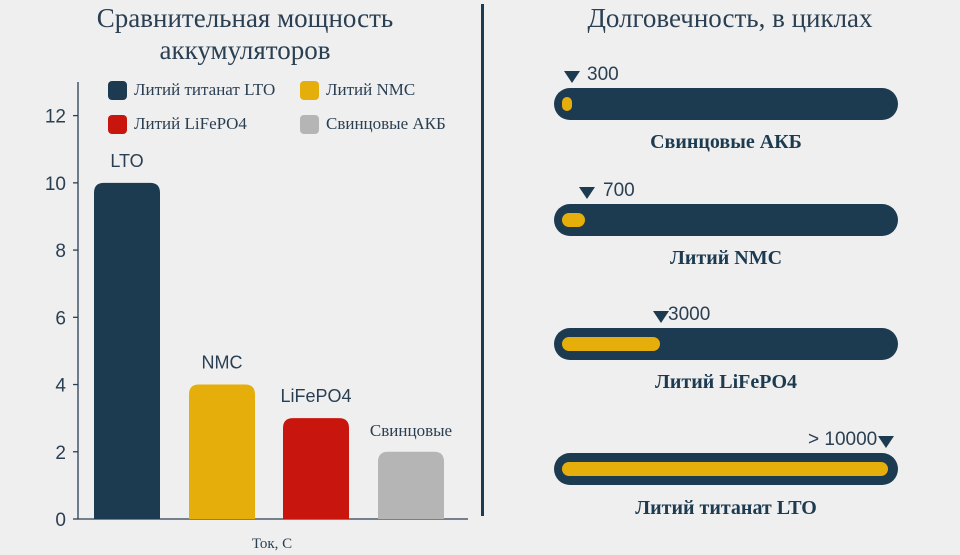 The image size is (960, 555). I want to click on legend-item-lifepo4: Литий LiFePO4, so click(177, 124).